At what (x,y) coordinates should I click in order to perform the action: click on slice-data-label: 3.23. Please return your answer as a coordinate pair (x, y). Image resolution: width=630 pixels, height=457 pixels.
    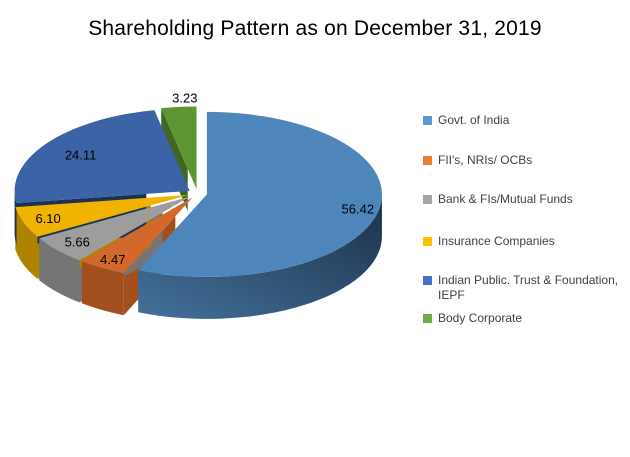
    Looking at the image, I should click on (184, 97).